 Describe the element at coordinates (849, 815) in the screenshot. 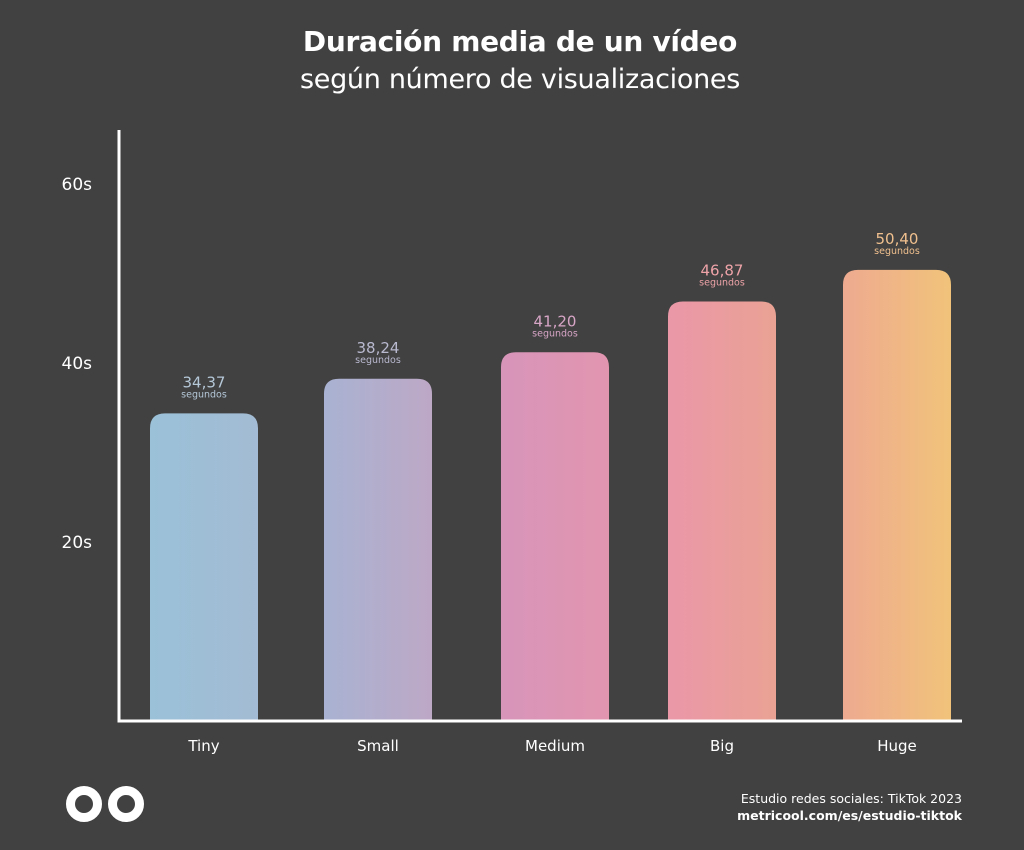

I see `footer-link: metricool.com/es/estudio-tiktok` at that location.